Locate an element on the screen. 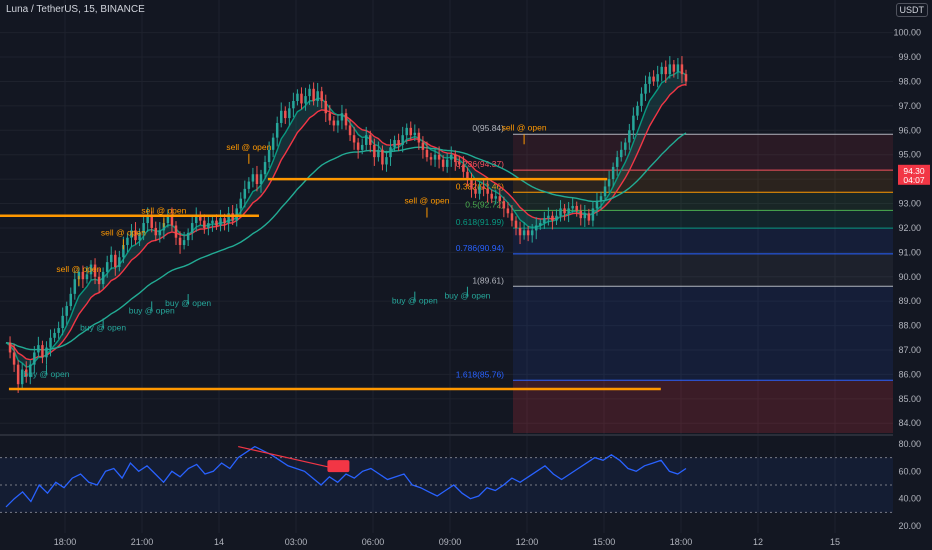  rsi-line is located at coordinates (346, 476).